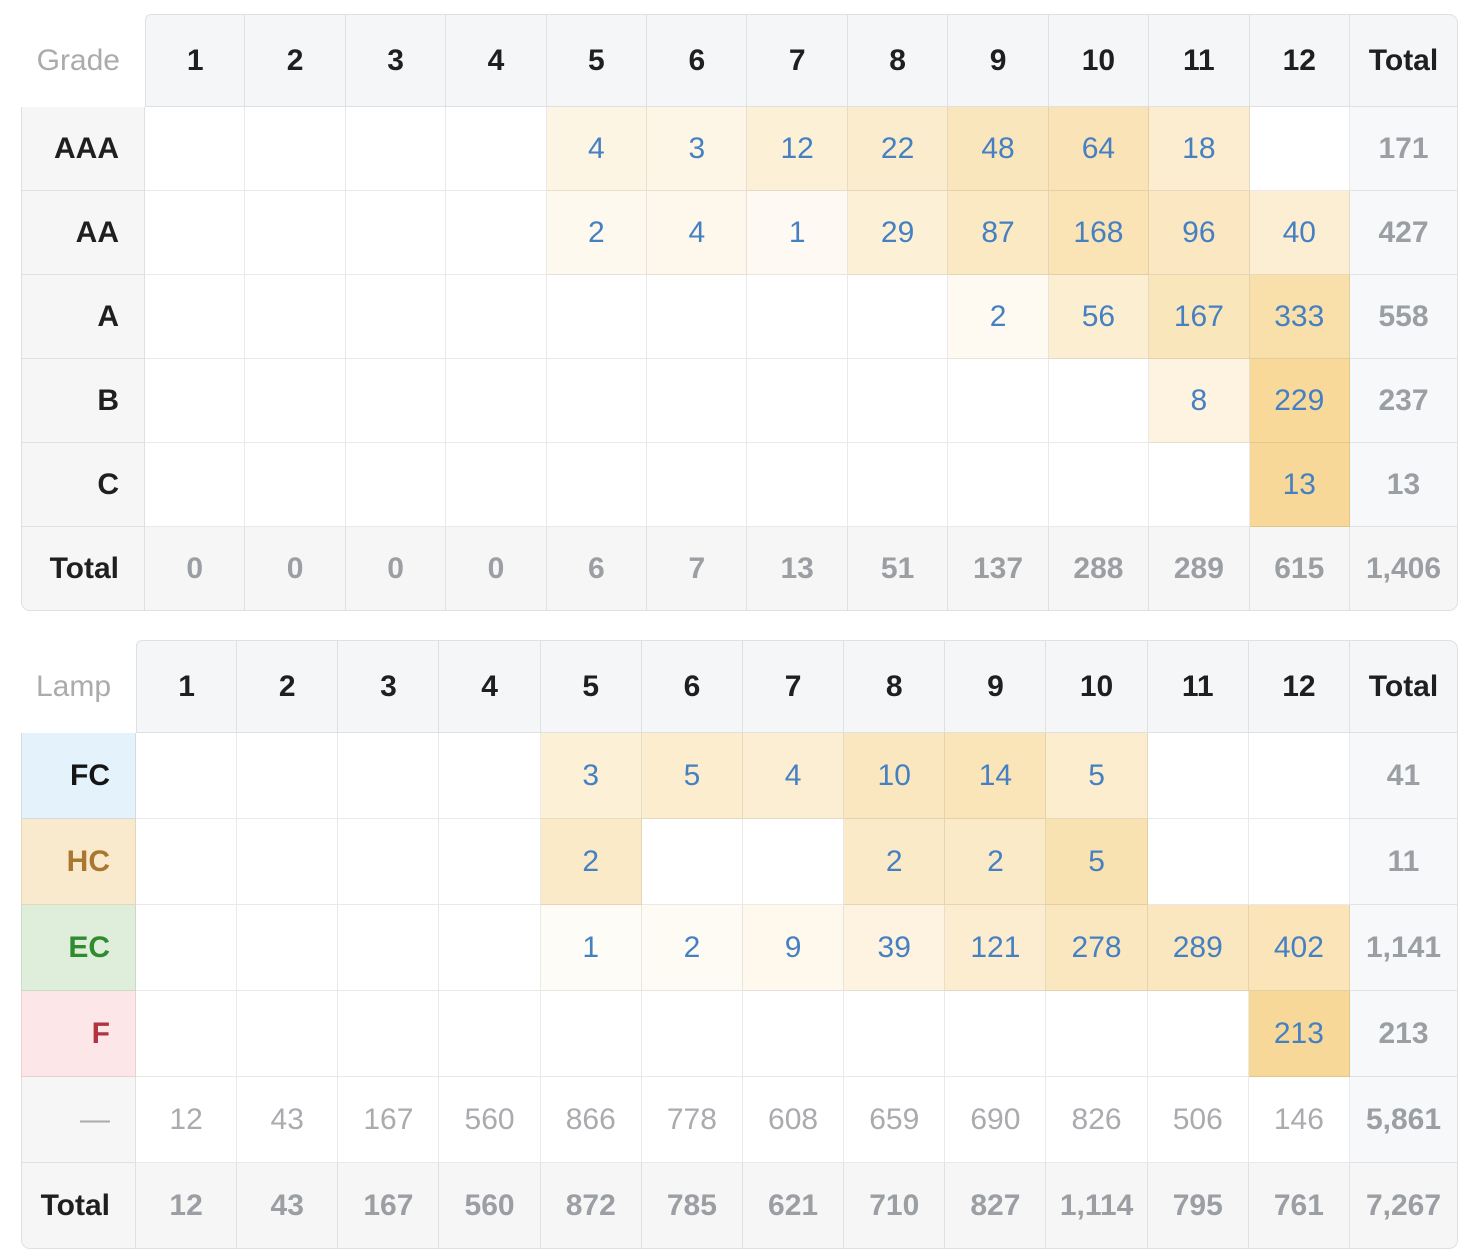  I want to click on data-cell: 43, so click(288, 1120).